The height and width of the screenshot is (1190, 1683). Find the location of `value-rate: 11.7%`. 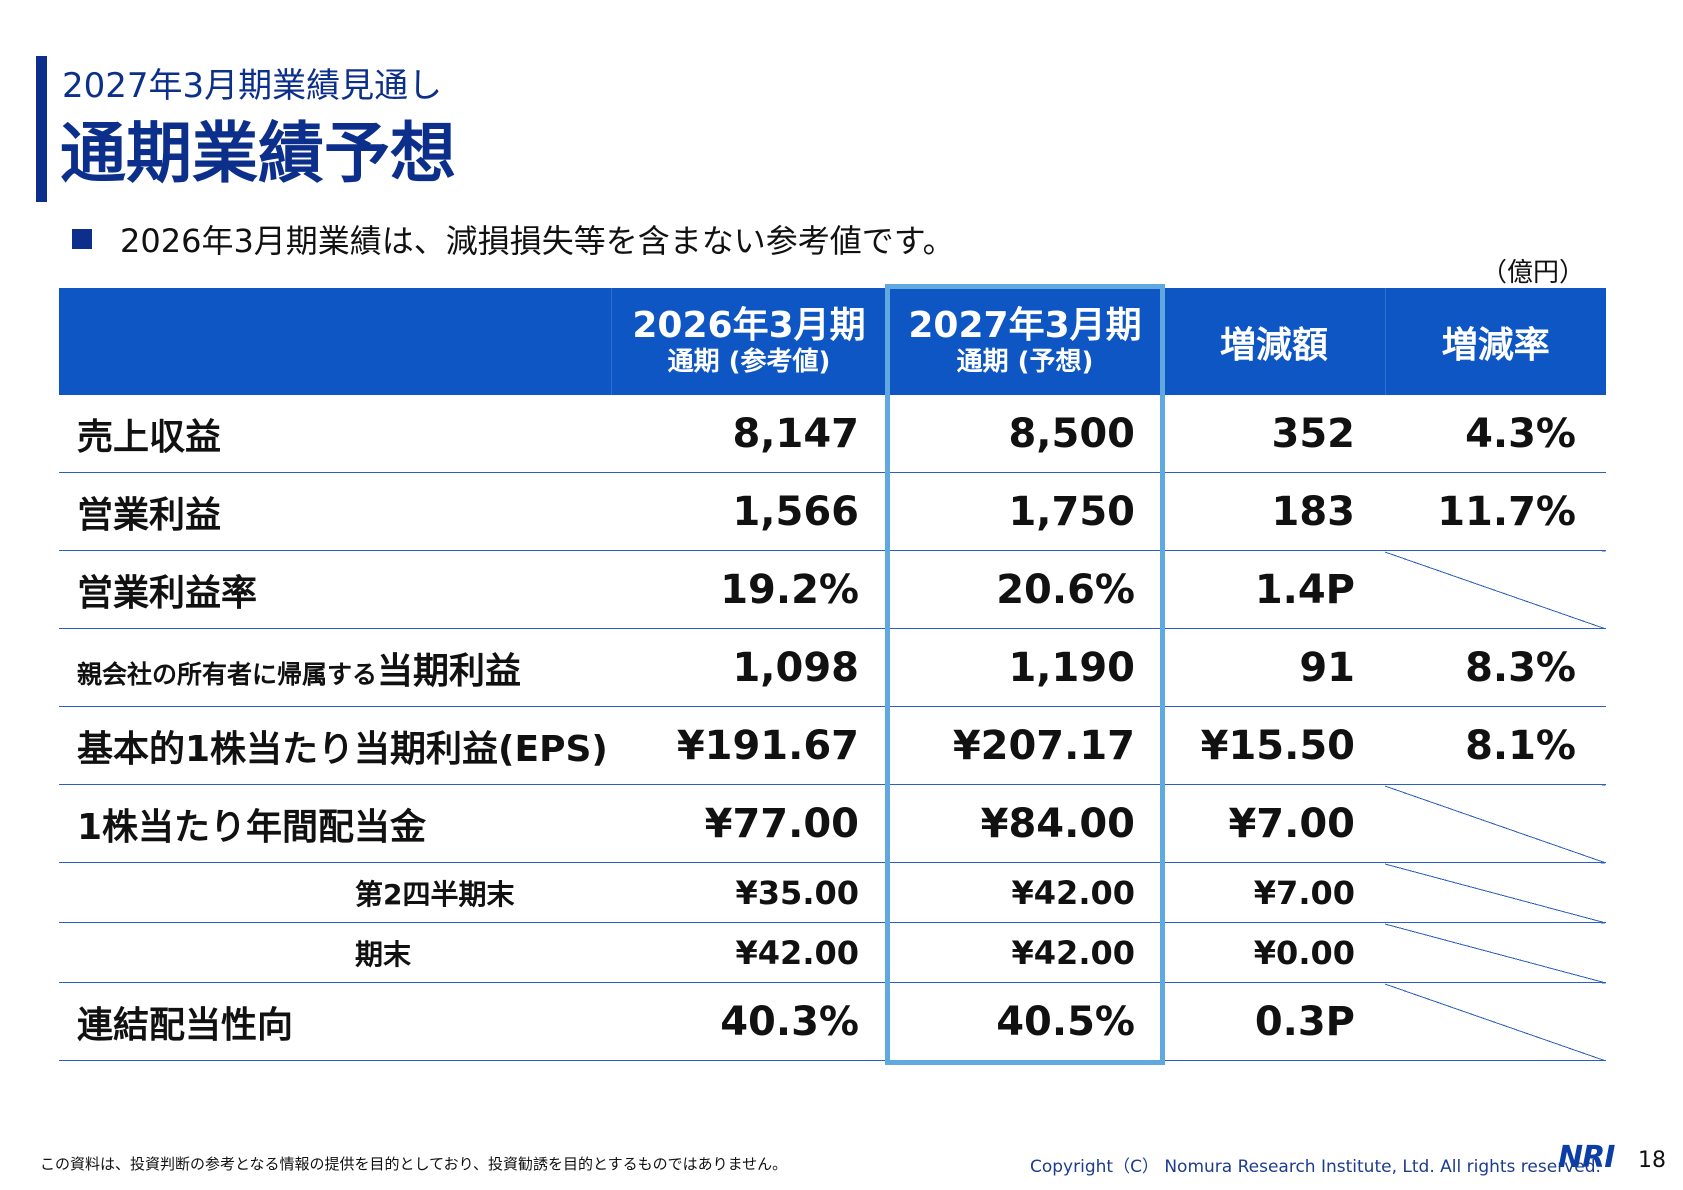

value-rate: 11.7% is located at coordinates (1495, 511).